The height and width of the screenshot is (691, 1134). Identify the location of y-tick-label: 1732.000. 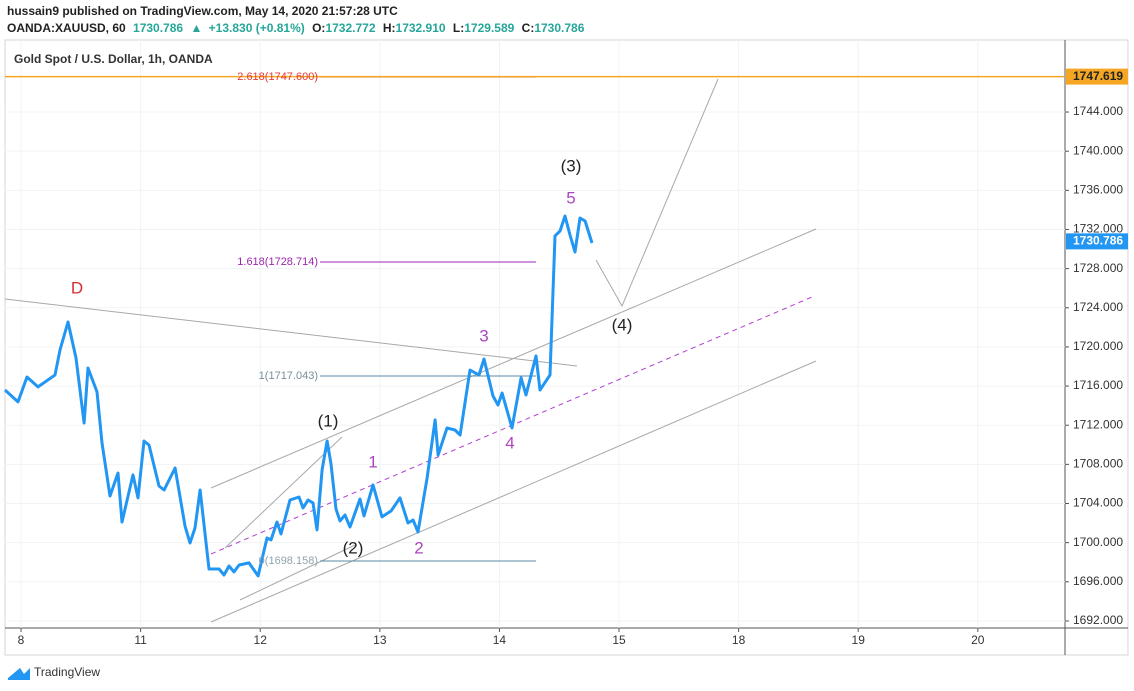
(1098, 229).